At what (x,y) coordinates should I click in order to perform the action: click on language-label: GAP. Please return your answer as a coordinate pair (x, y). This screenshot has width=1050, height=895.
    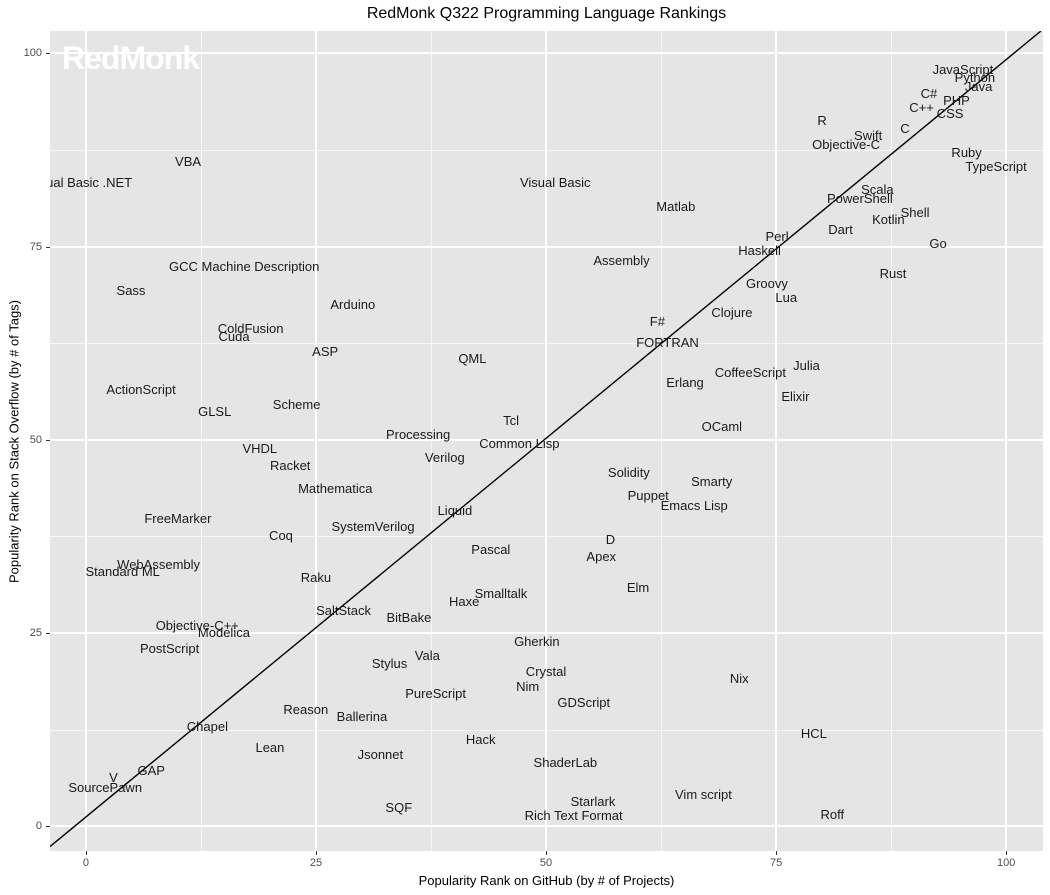
    Looking at the image, I should click on (151, 771).